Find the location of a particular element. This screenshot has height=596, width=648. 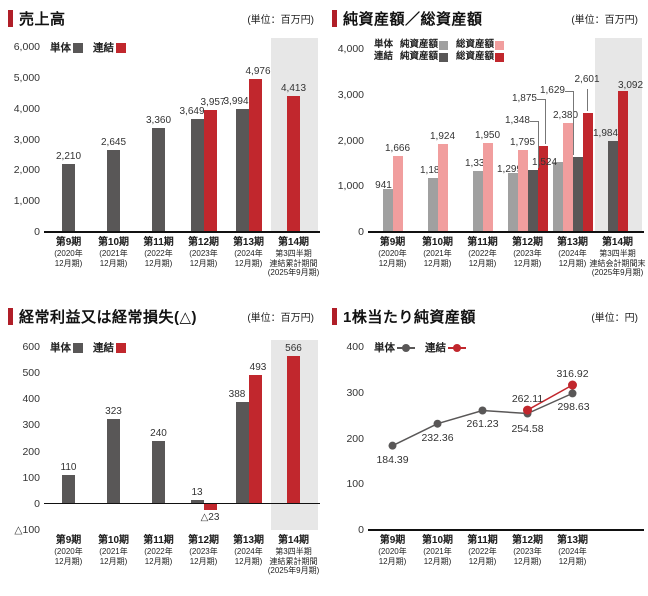

callout-label: 1,875 is located at coordinates (524, 98).